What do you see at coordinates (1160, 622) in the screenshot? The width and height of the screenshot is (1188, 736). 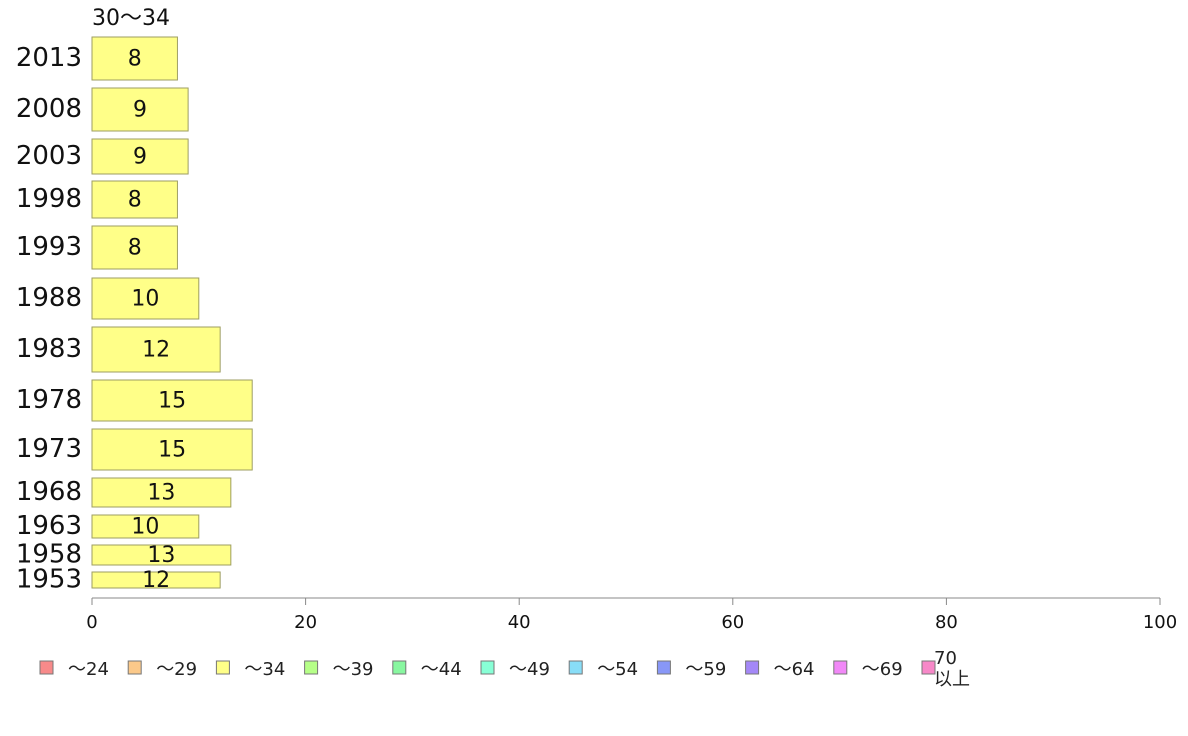 I see `x-tick-label: 100` at bounding box center [1160, 622].